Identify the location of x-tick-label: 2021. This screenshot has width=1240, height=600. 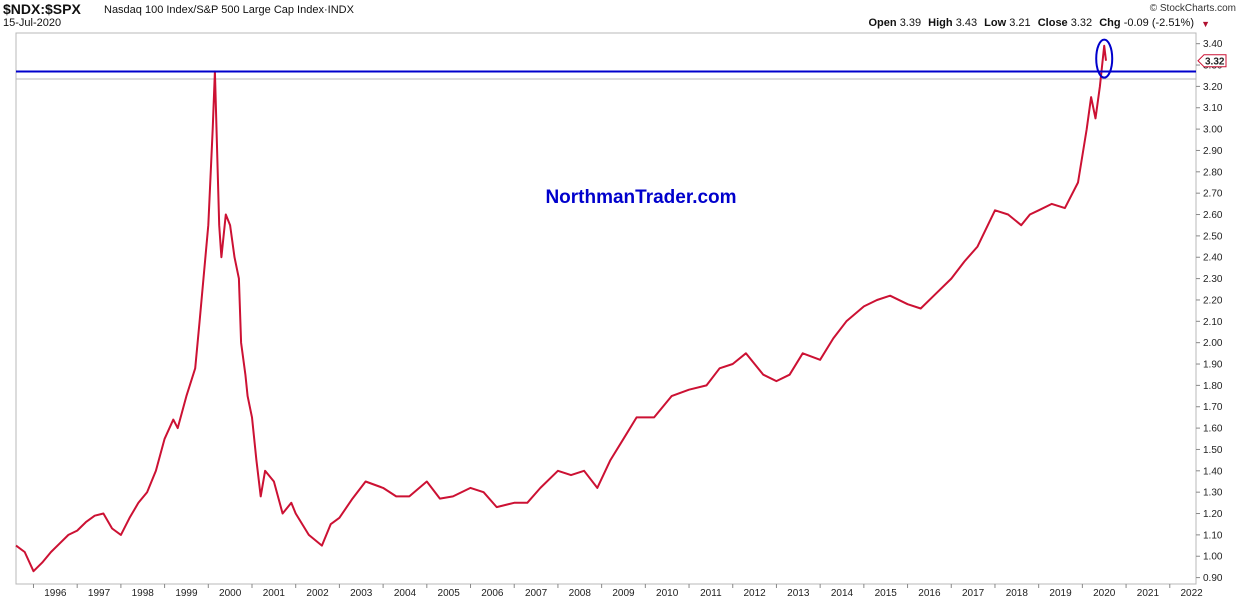
(1148, 593).